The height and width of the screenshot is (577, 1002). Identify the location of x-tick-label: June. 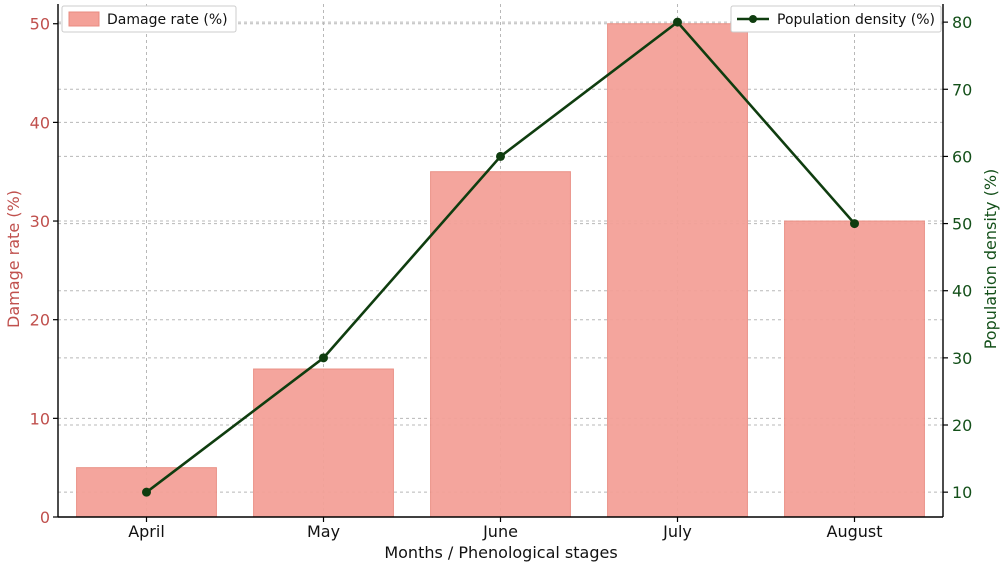
(500, 531).